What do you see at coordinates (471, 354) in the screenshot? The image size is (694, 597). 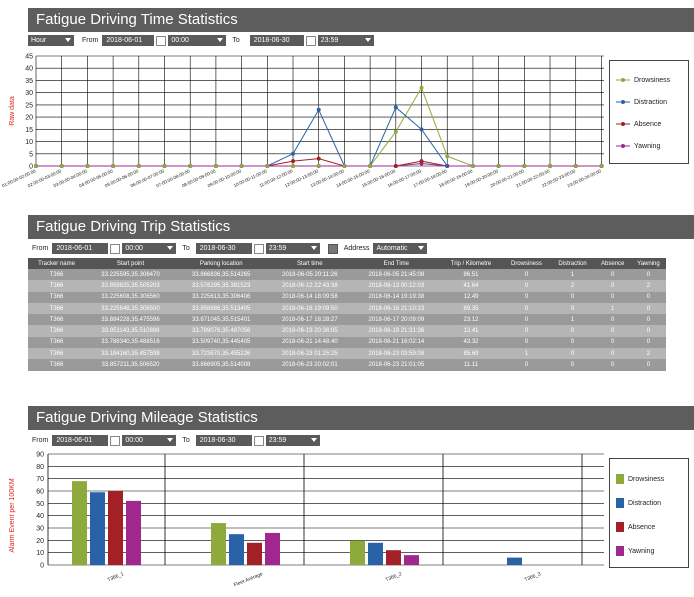 I see `table-cell: 85.69` at bounding box center [471, 354].